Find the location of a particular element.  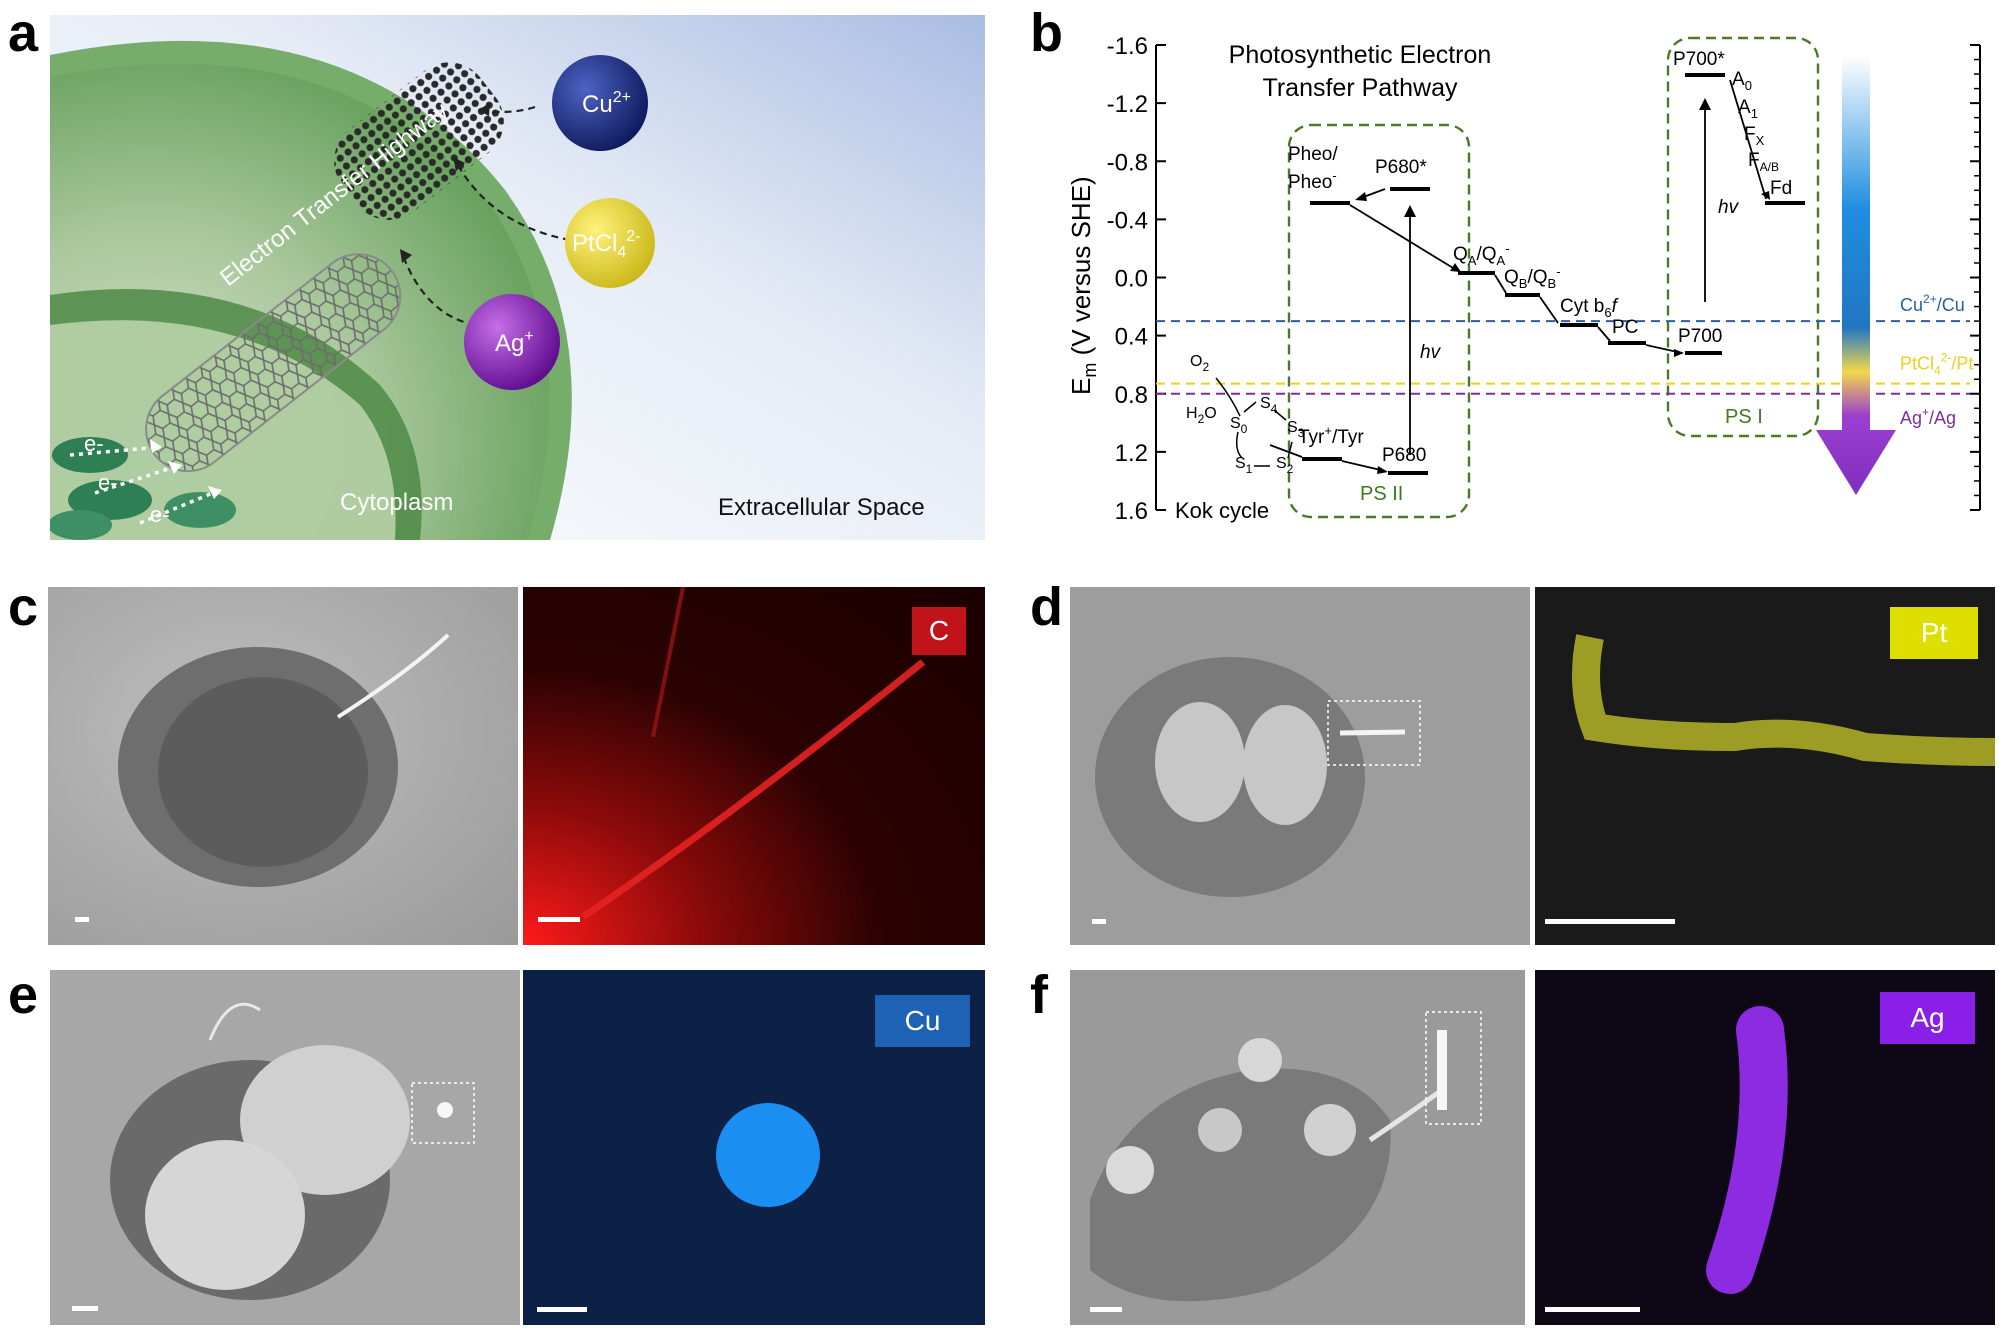

panel-c-sem is located at coordinates (283, 766).